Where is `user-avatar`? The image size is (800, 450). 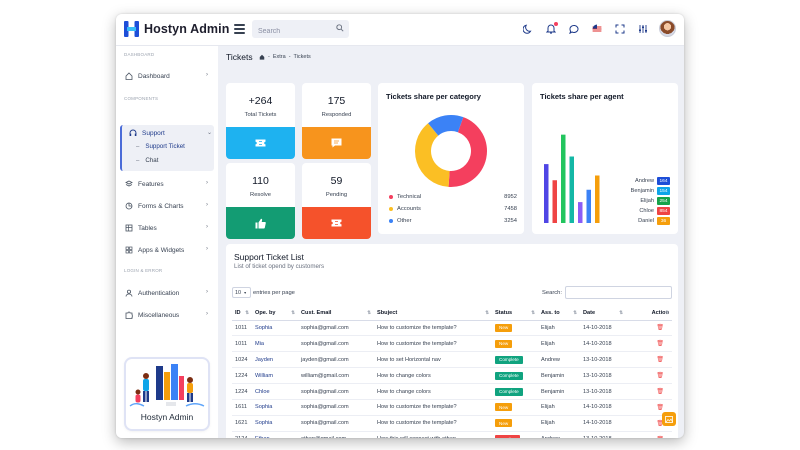
user-avatar is located at coordinates (667, 28).